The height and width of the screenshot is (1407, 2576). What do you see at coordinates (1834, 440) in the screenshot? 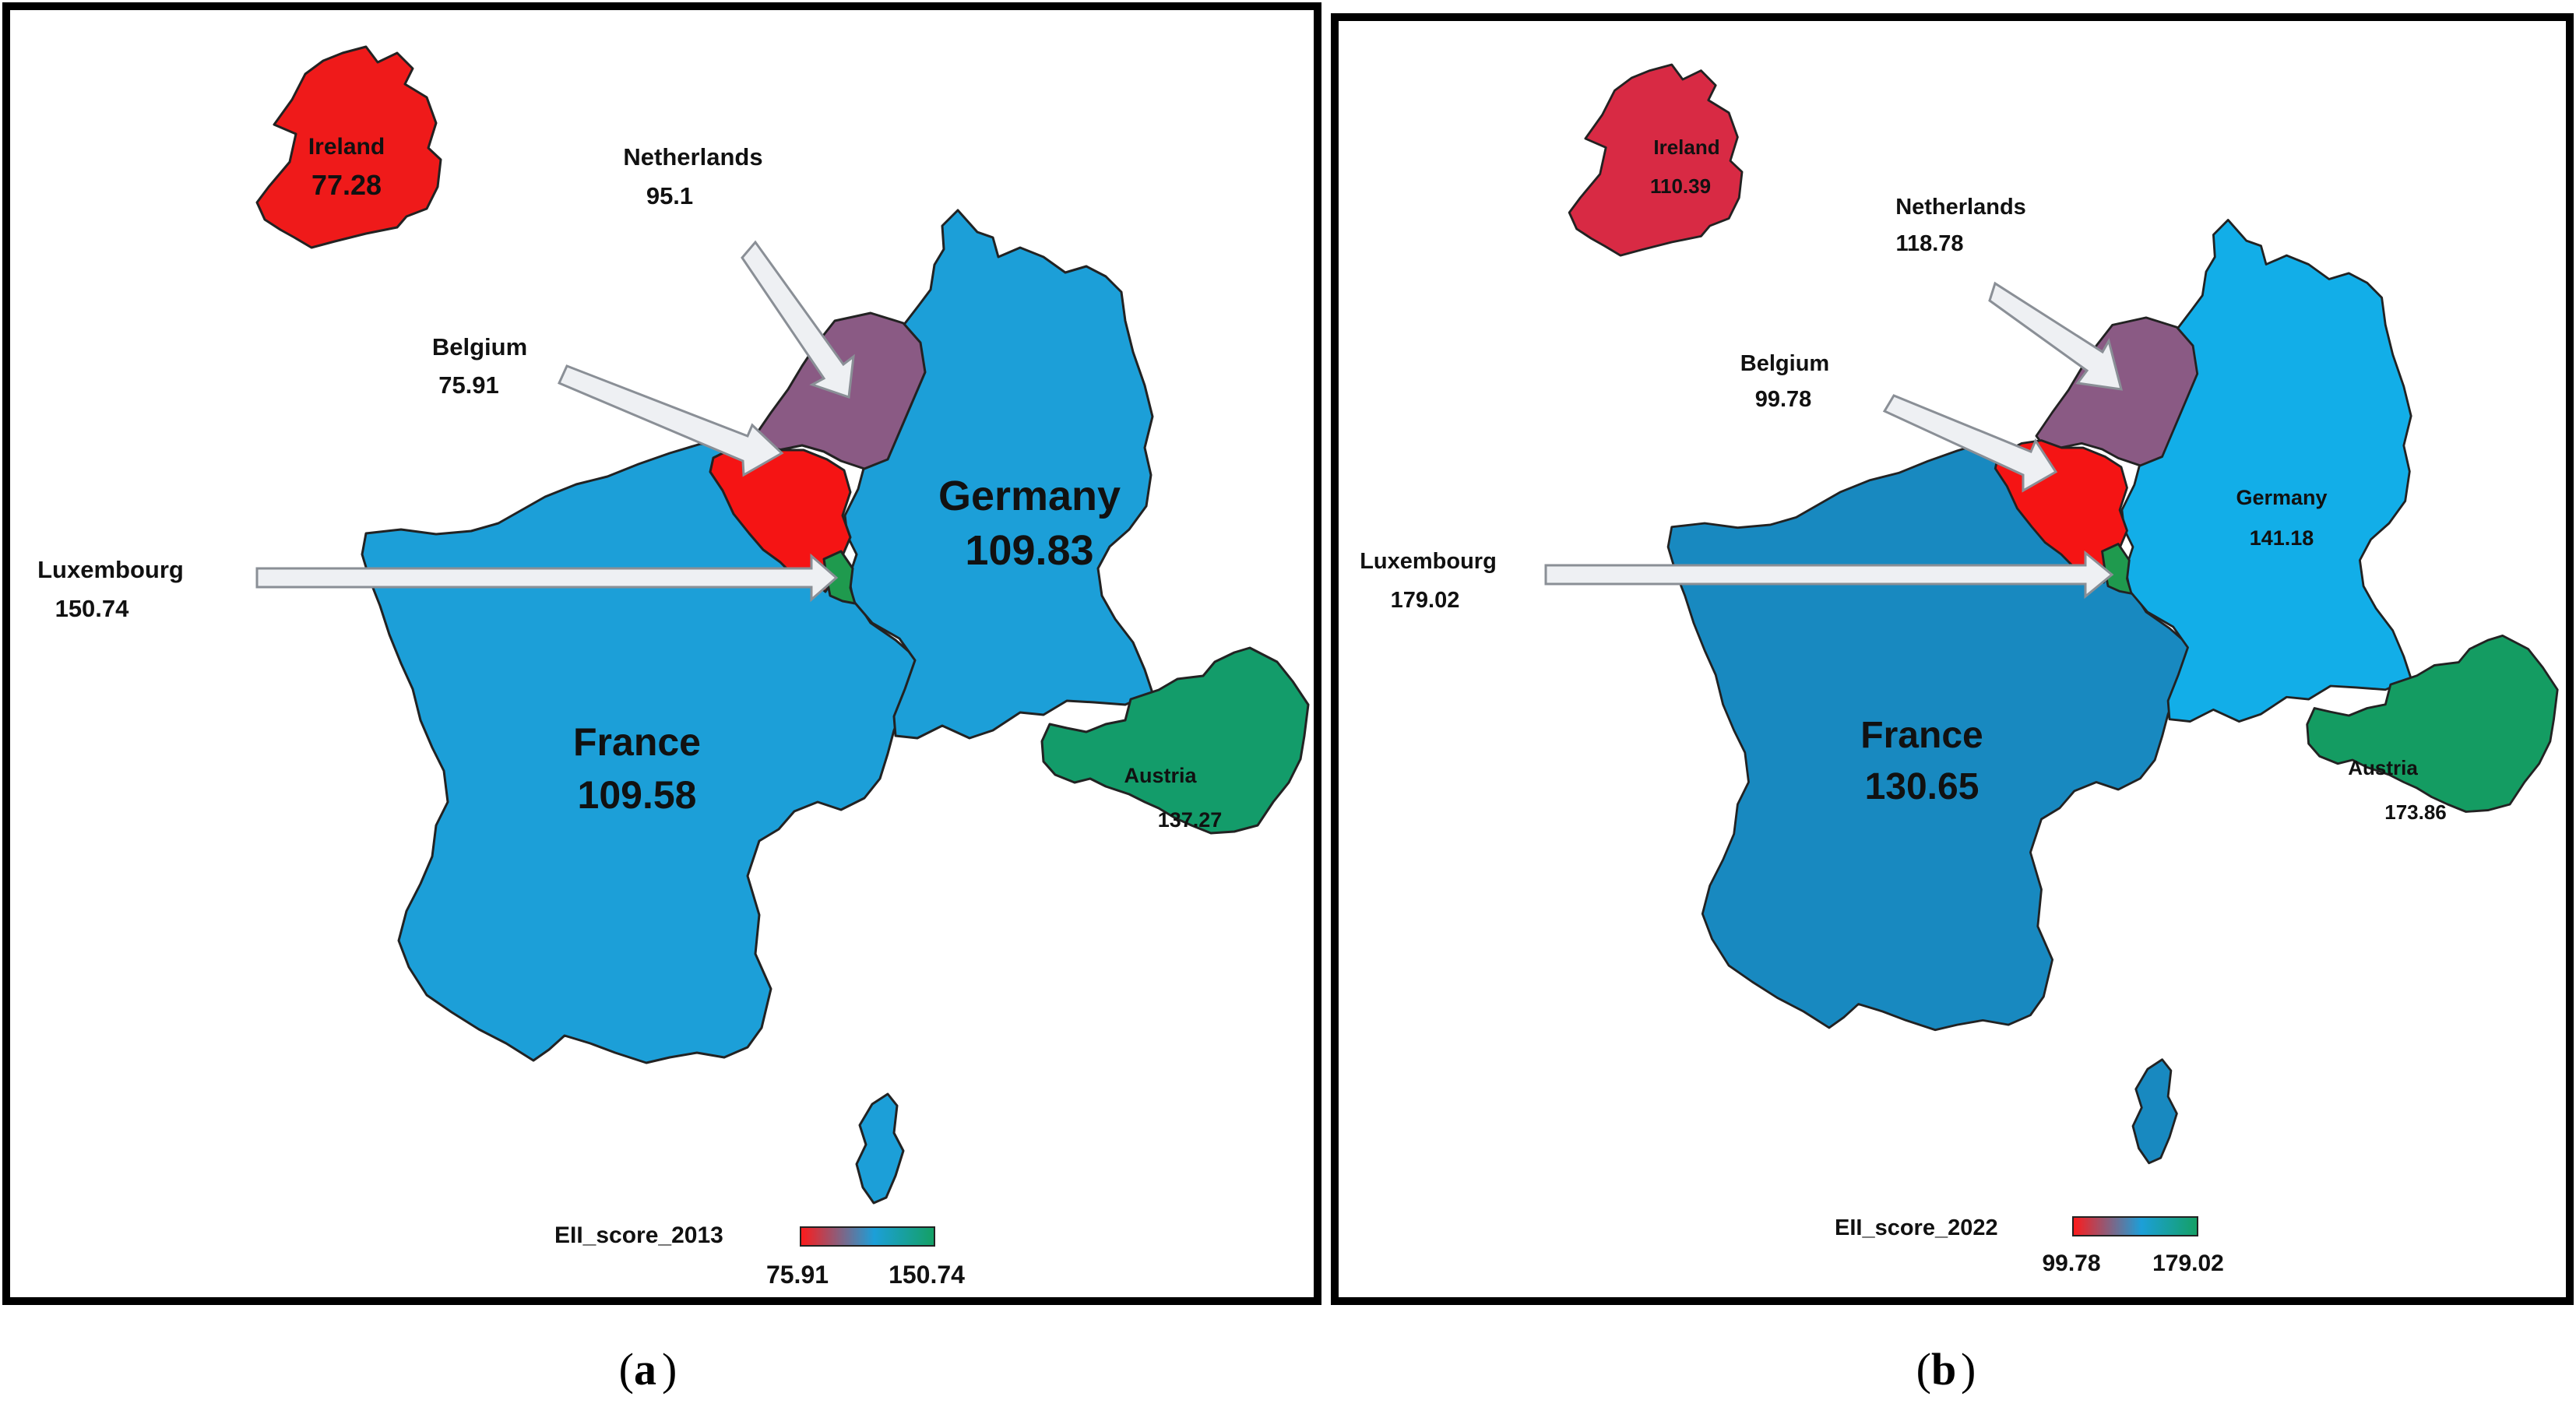
I see `panel-b-arrows` at bounding box center [1834, 440].